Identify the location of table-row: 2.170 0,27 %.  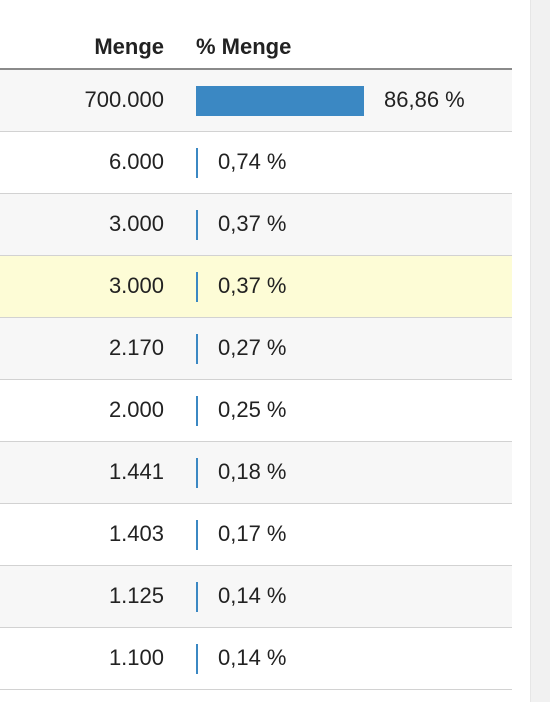
(256, 349).